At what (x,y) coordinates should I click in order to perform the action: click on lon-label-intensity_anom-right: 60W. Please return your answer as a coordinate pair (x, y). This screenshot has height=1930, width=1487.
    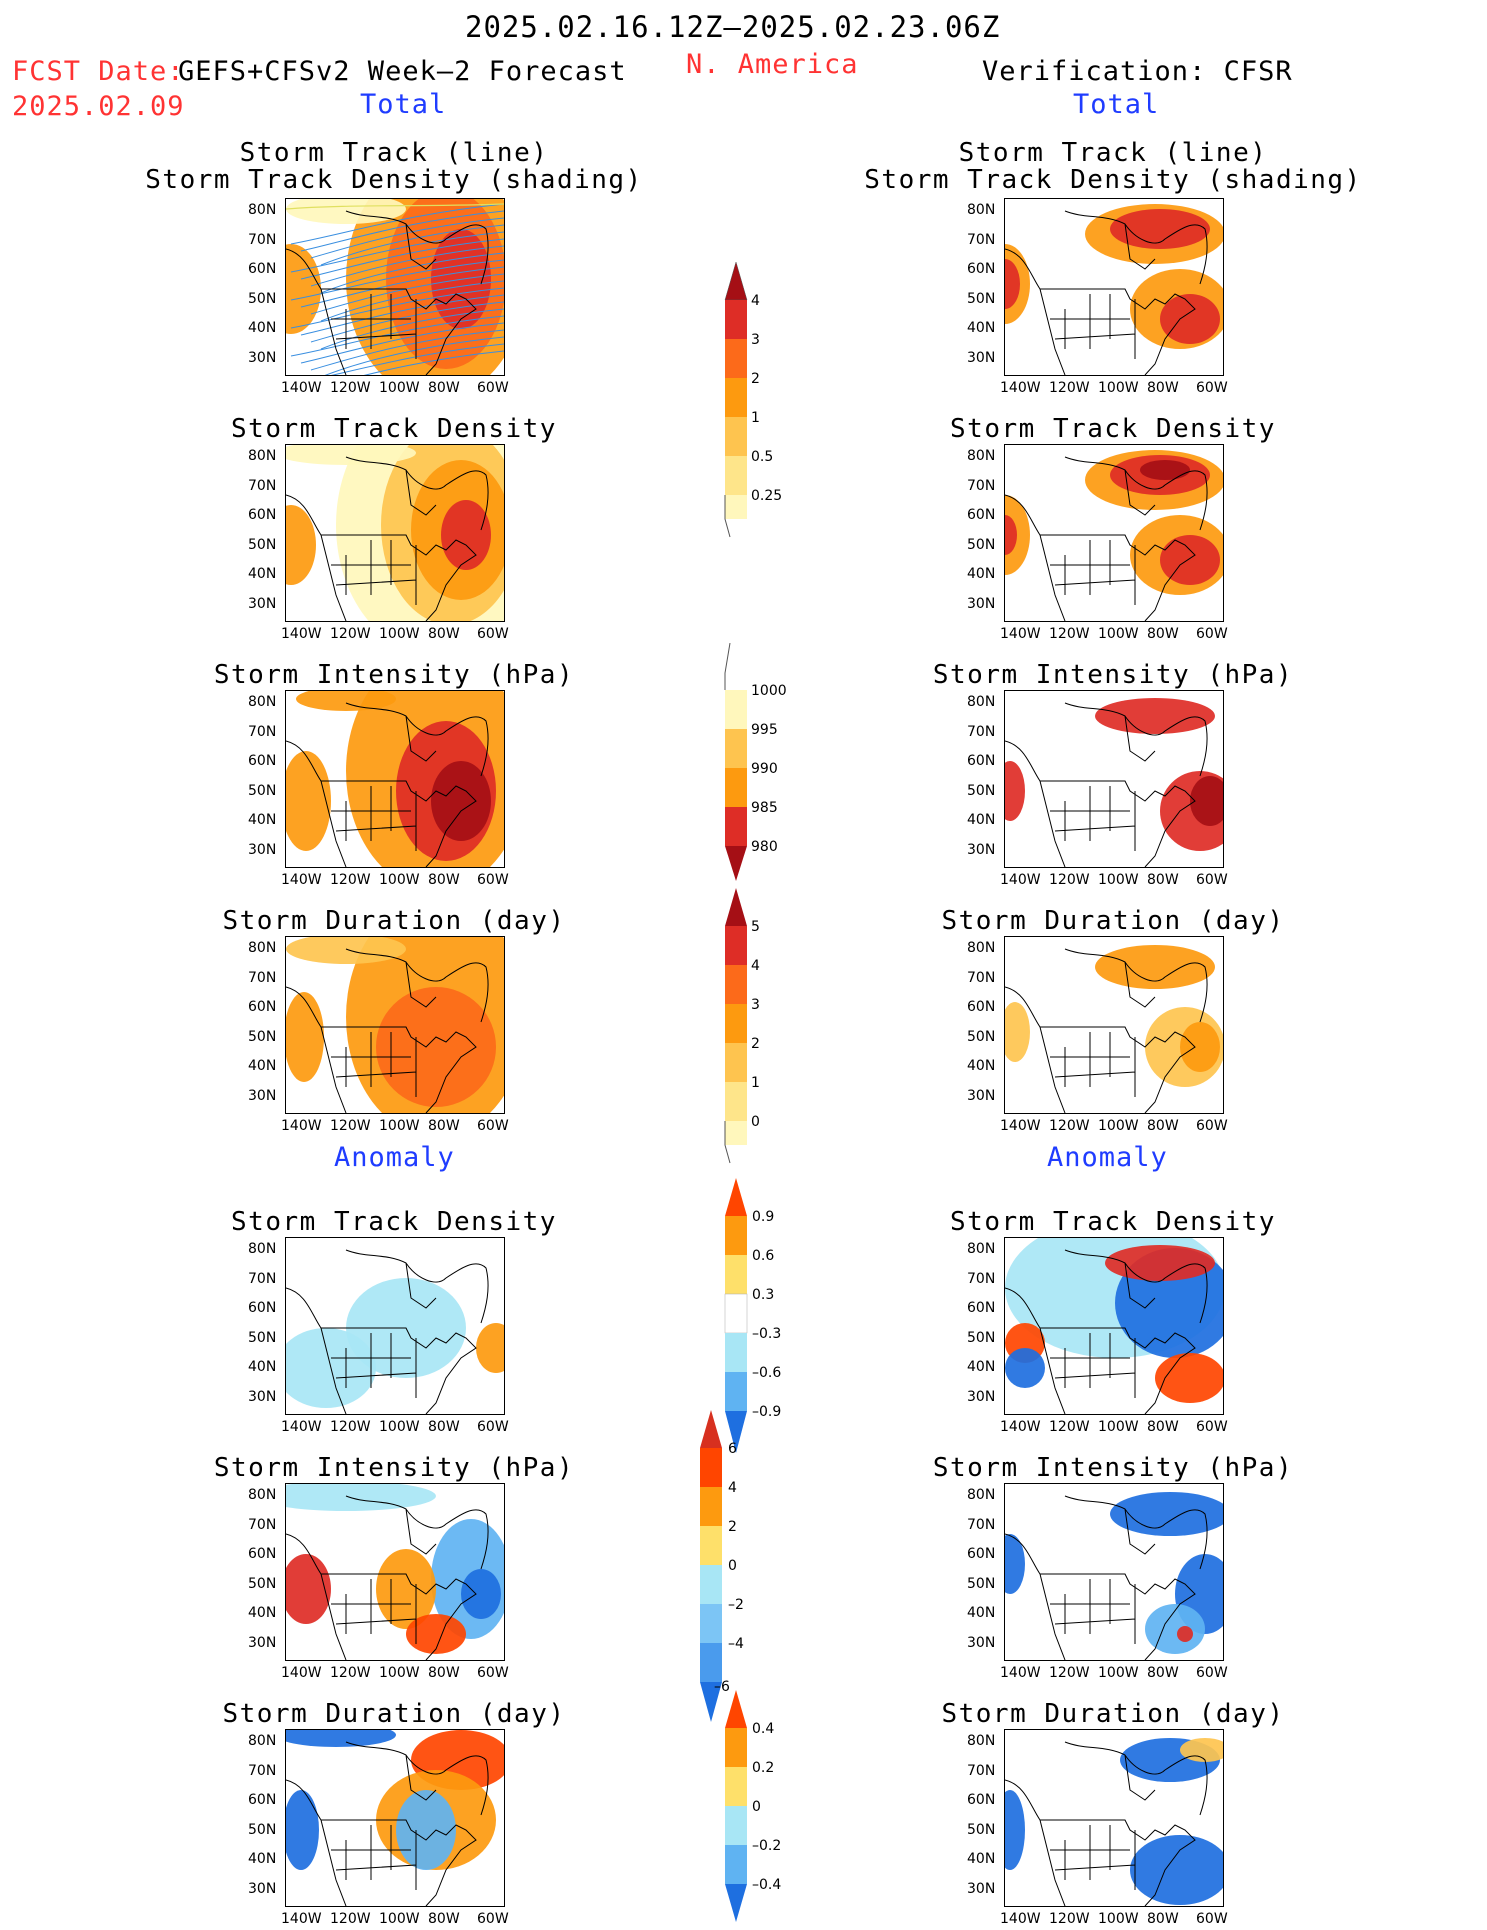
    Looking at the image, I should click on (1212, 1673).